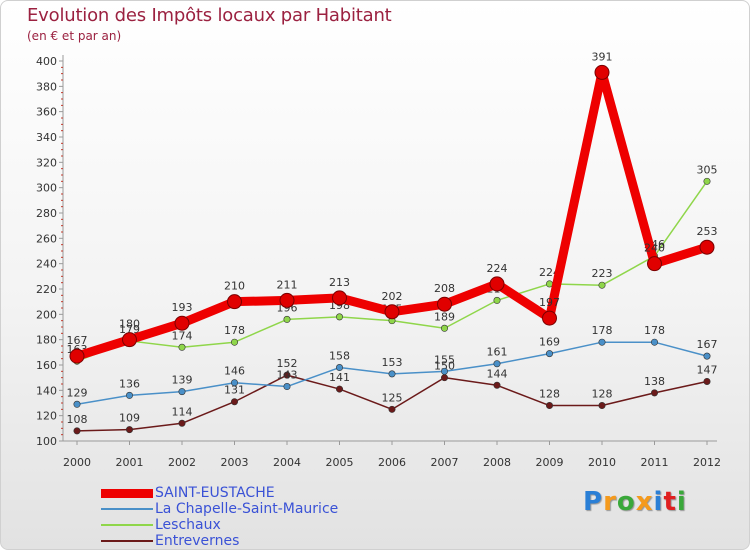 This screenshot has height=550, width=750. Describe the element at coordinates (46, 213) in the screenshot. I see `y-tick-label: 280` at that location.